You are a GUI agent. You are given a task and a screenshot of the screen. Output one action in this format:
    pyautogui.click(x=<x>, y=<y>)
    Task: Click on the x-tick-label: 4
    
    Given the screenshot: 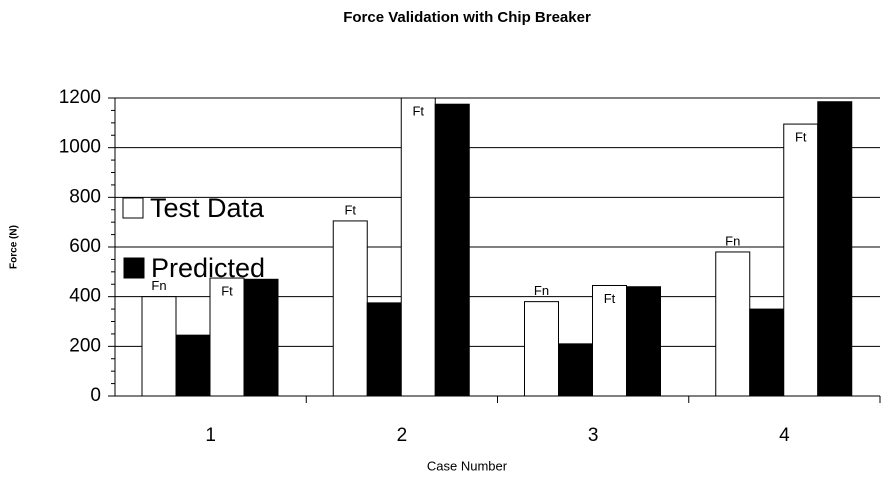 What is the action you would take?
    pyautogui.click(x=784, y=435)
    